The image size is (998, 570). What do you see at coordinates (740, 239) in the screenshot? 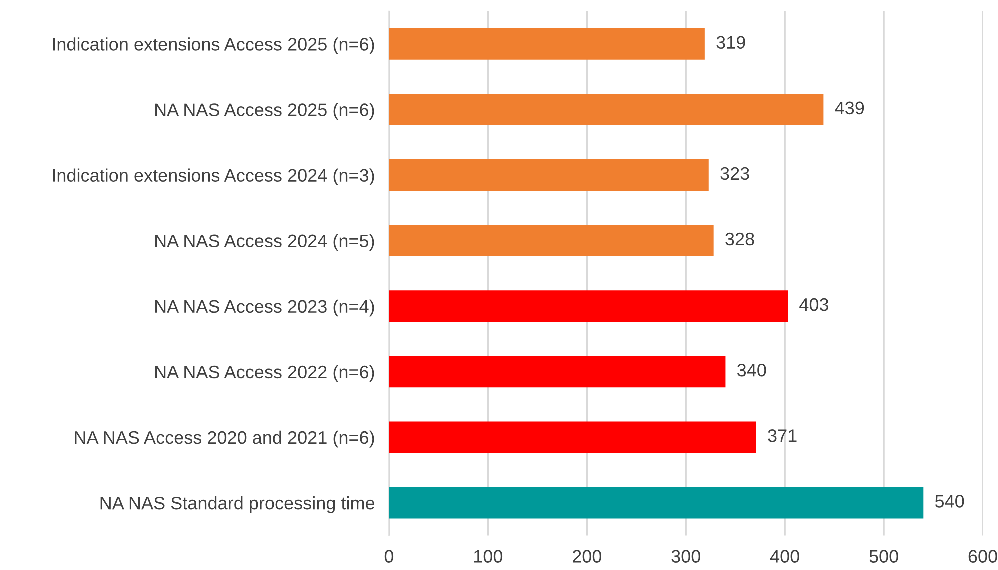
I see `data-label: 328` at bounding box center [740, 239].